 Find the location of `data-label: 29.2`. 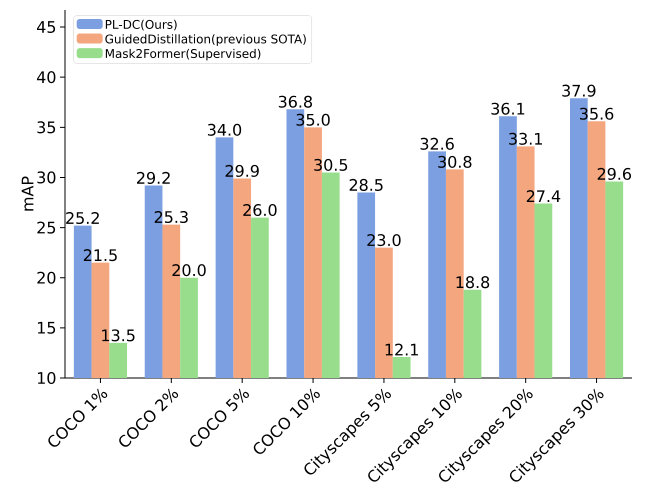

data-label: 29.2 is located at coordinates (153, 178).